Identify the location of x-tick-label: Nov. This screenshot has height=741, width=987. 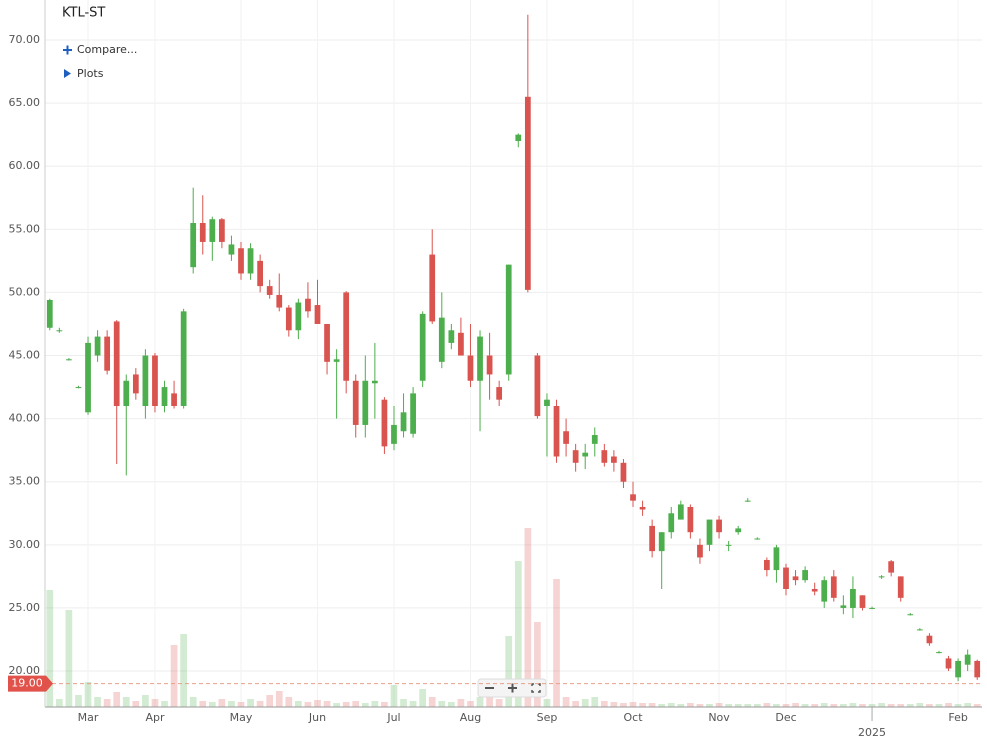
(719, 717).